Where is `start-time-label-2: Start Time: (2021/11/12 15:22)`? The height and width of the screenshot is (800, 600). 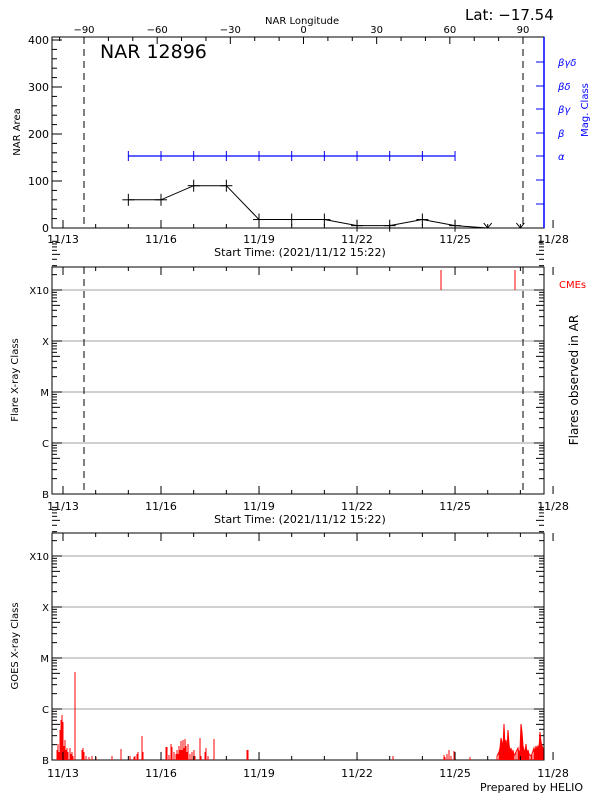 start-time-label-2: Start Time: (2021/11/12 15:22) is located at coordinates (300, 519).